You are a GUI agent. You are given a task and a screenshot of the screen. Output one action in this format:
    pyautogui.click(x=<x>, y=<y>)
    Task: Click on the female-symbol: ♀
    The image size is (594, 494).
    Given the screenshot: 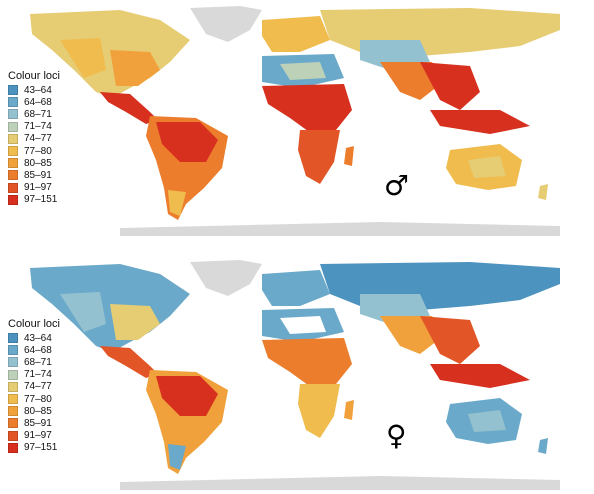 What is the action you would take?
    pyautogui.click(x=396, y=435)
    